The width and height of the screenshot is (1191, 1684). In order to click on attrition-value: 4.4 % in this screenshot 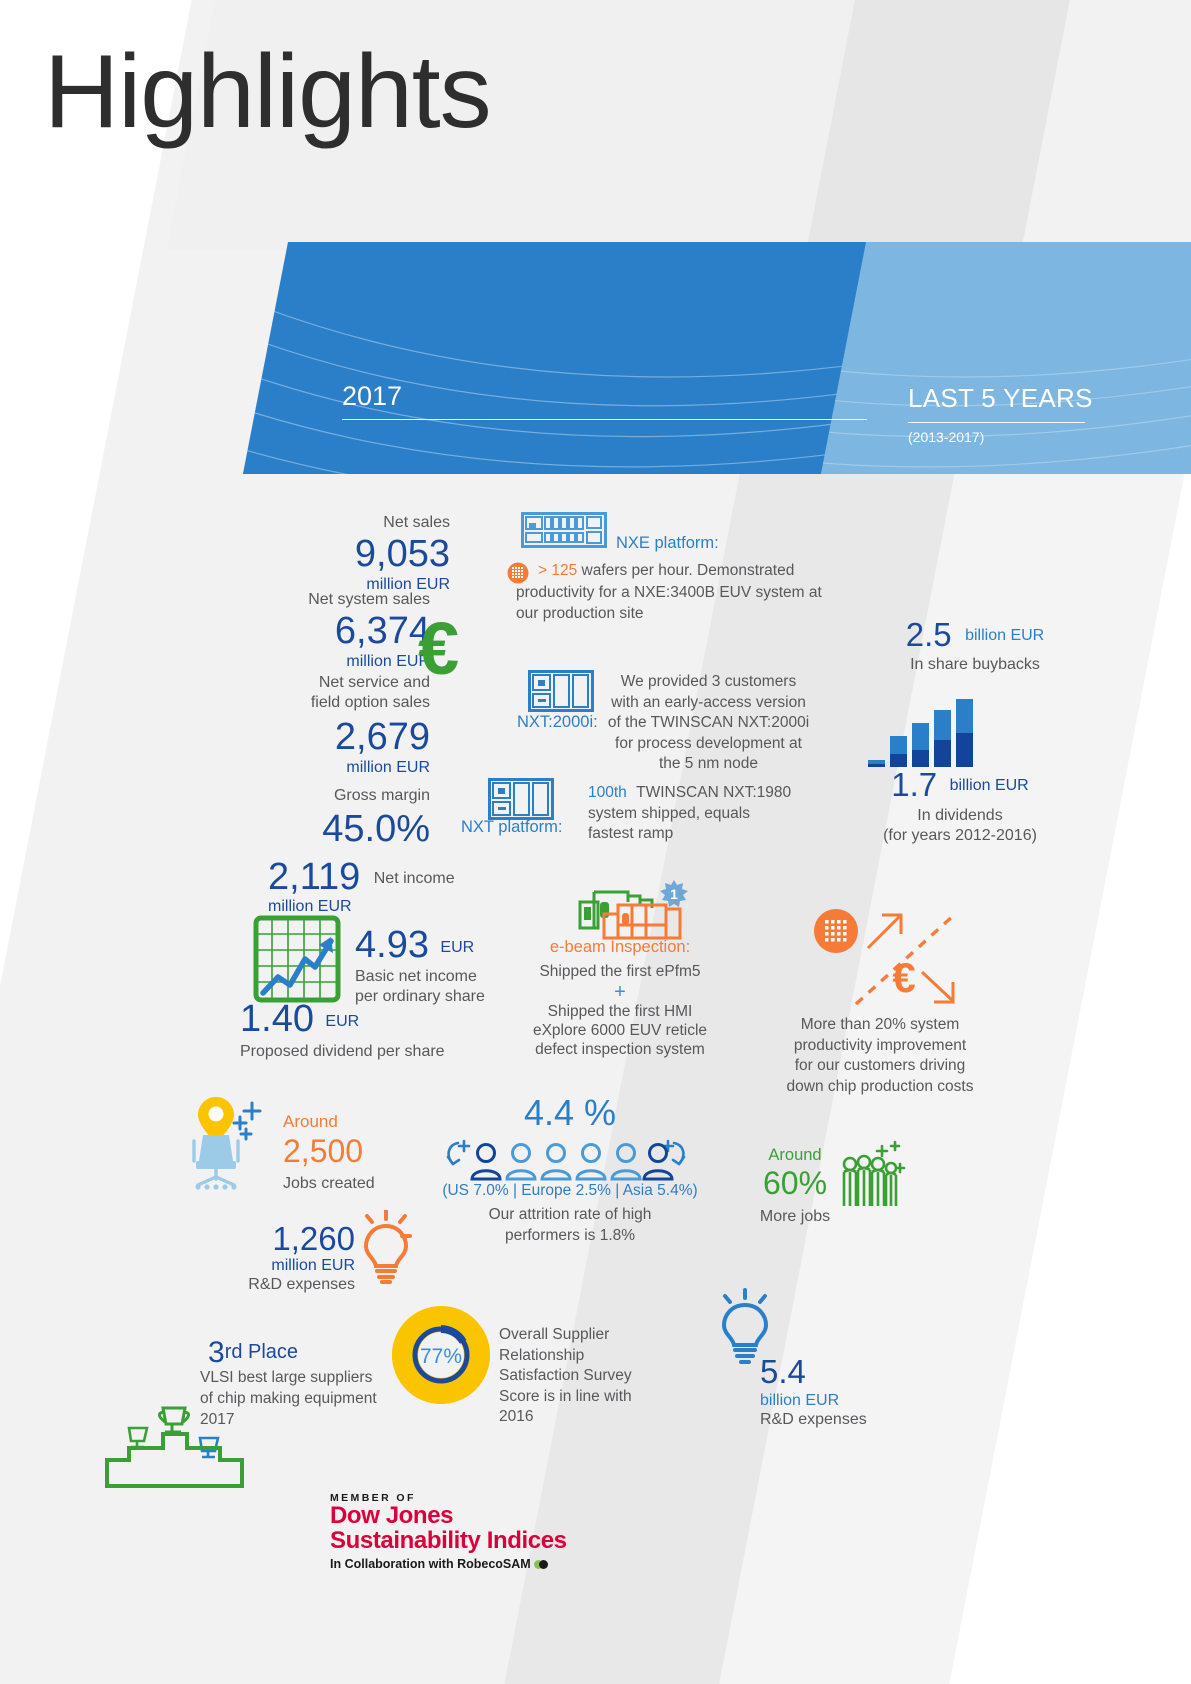, I will do `click(570, 1112)`.